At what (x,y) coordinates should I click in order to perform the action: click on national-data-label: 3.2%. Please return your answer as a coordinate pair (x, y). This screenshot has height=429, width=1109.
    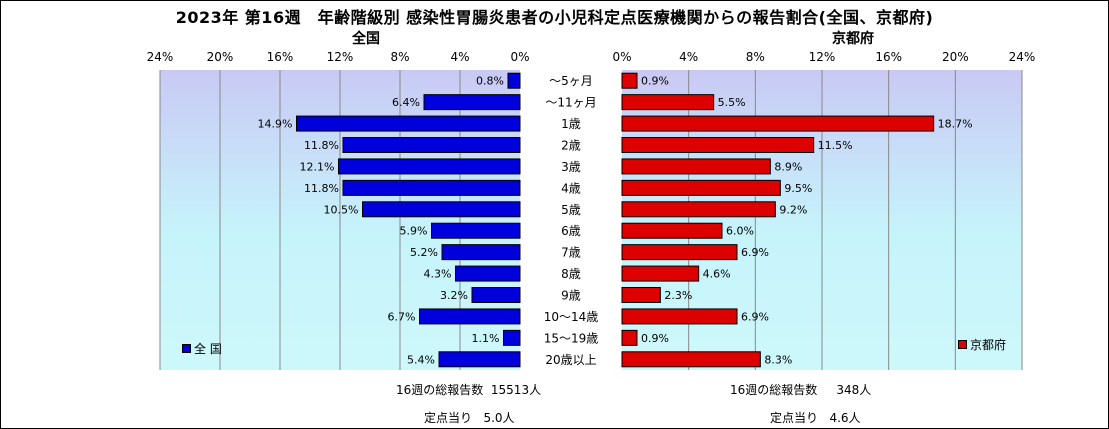
    Looking at the image, I should click on (454, 295).